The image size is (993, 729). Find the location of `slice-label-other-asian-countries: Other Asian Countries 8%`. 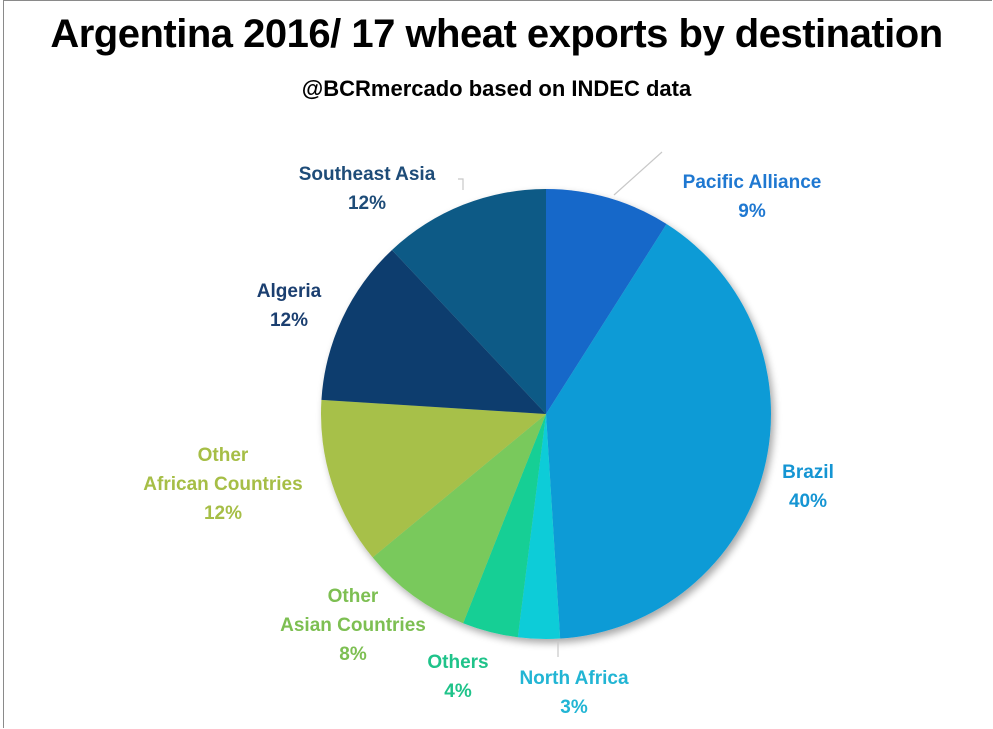

slice-label-other-asian-countries: Other Asian Countries 8% is located at coordinates (353, 625).